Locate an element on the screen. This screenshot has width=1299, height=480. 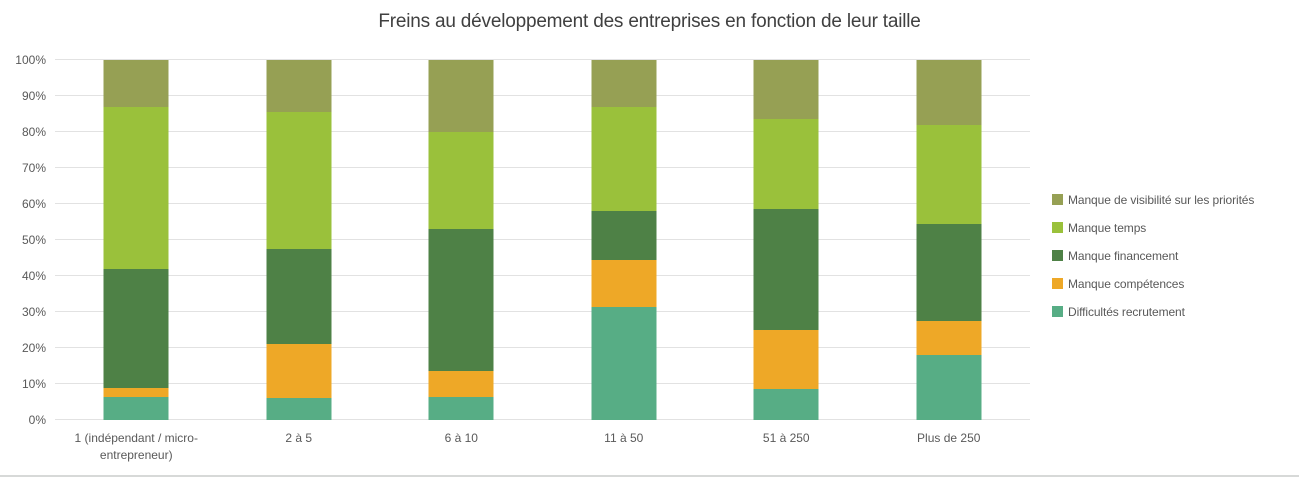
y-axis-tick-label: 10% is located at coordinates (33, 384).